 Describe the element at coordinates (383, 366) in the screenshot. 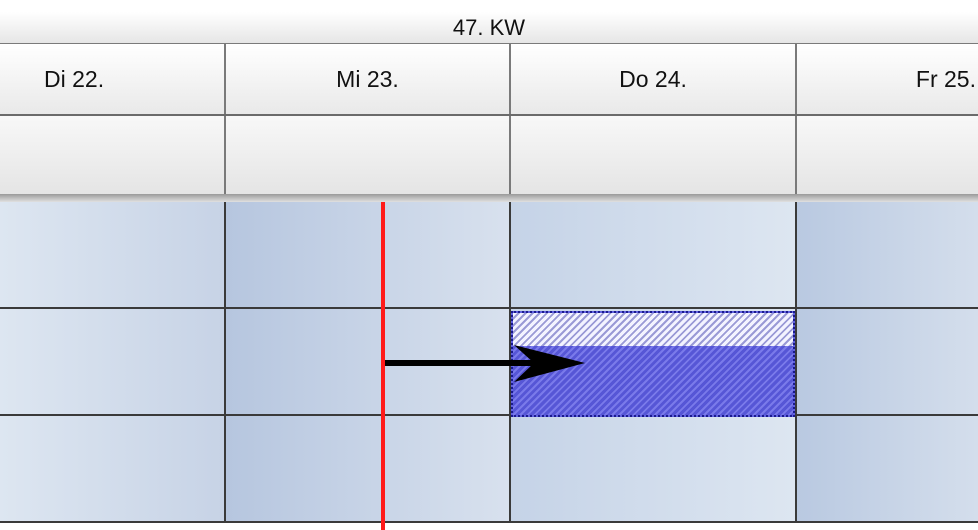

I see `today-marker-line` at that location.